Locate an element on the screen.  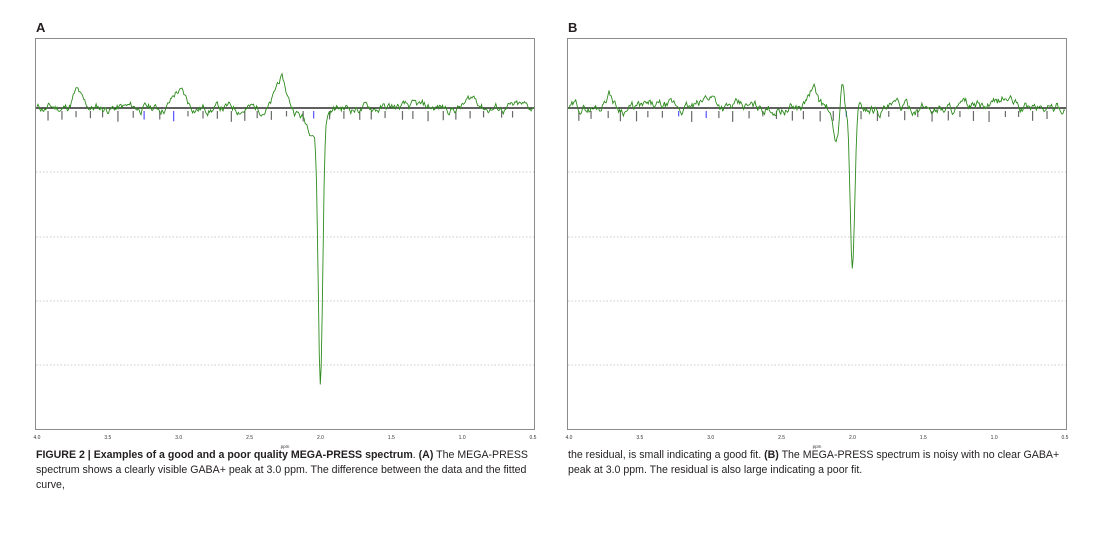
caption-sep: . is located at coordinates (415, 455).